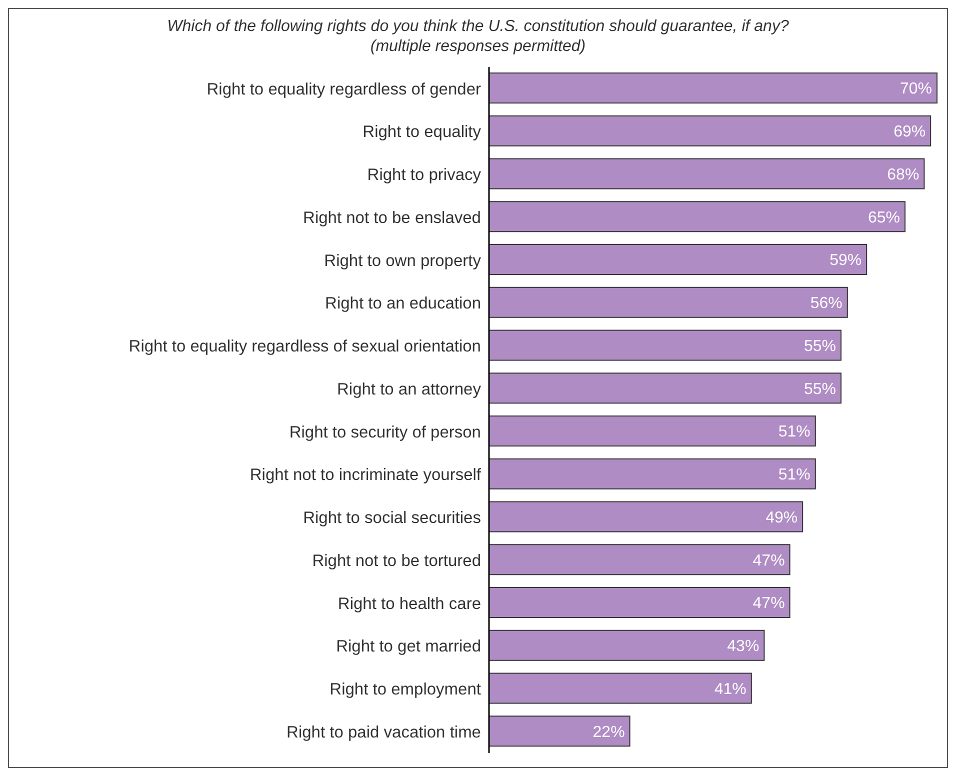 The height and width of the screenshot is (779, 958). What do you see at coordinates (366, 475) in the screenshot?
I see `y-tick-label: Right not to incriminate yourself` at bounding box center [366, 475].